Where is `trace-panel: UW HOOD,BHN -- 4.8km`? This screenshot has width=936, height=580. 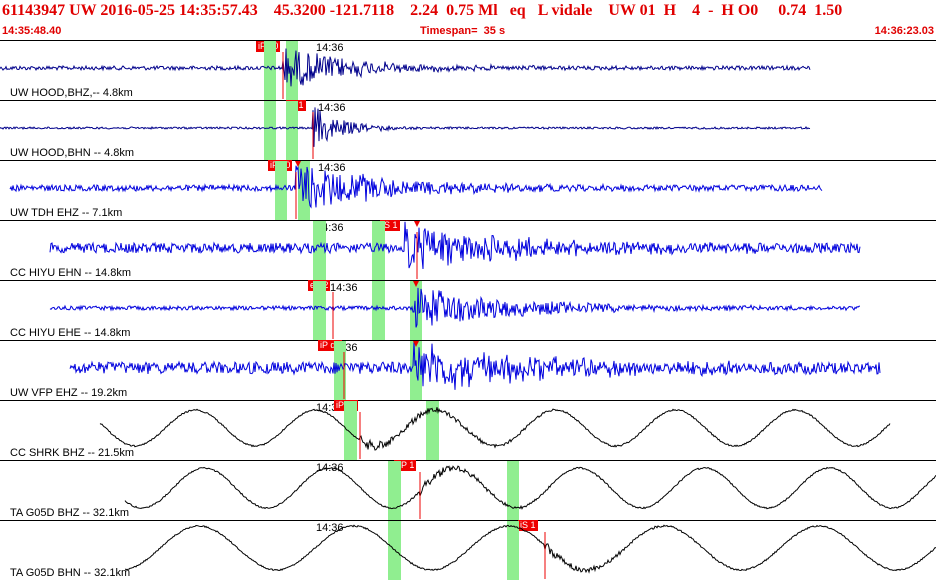 trace-panel: UW HOOD,BHN -- 4.8km is located at coordinates (468, 130).